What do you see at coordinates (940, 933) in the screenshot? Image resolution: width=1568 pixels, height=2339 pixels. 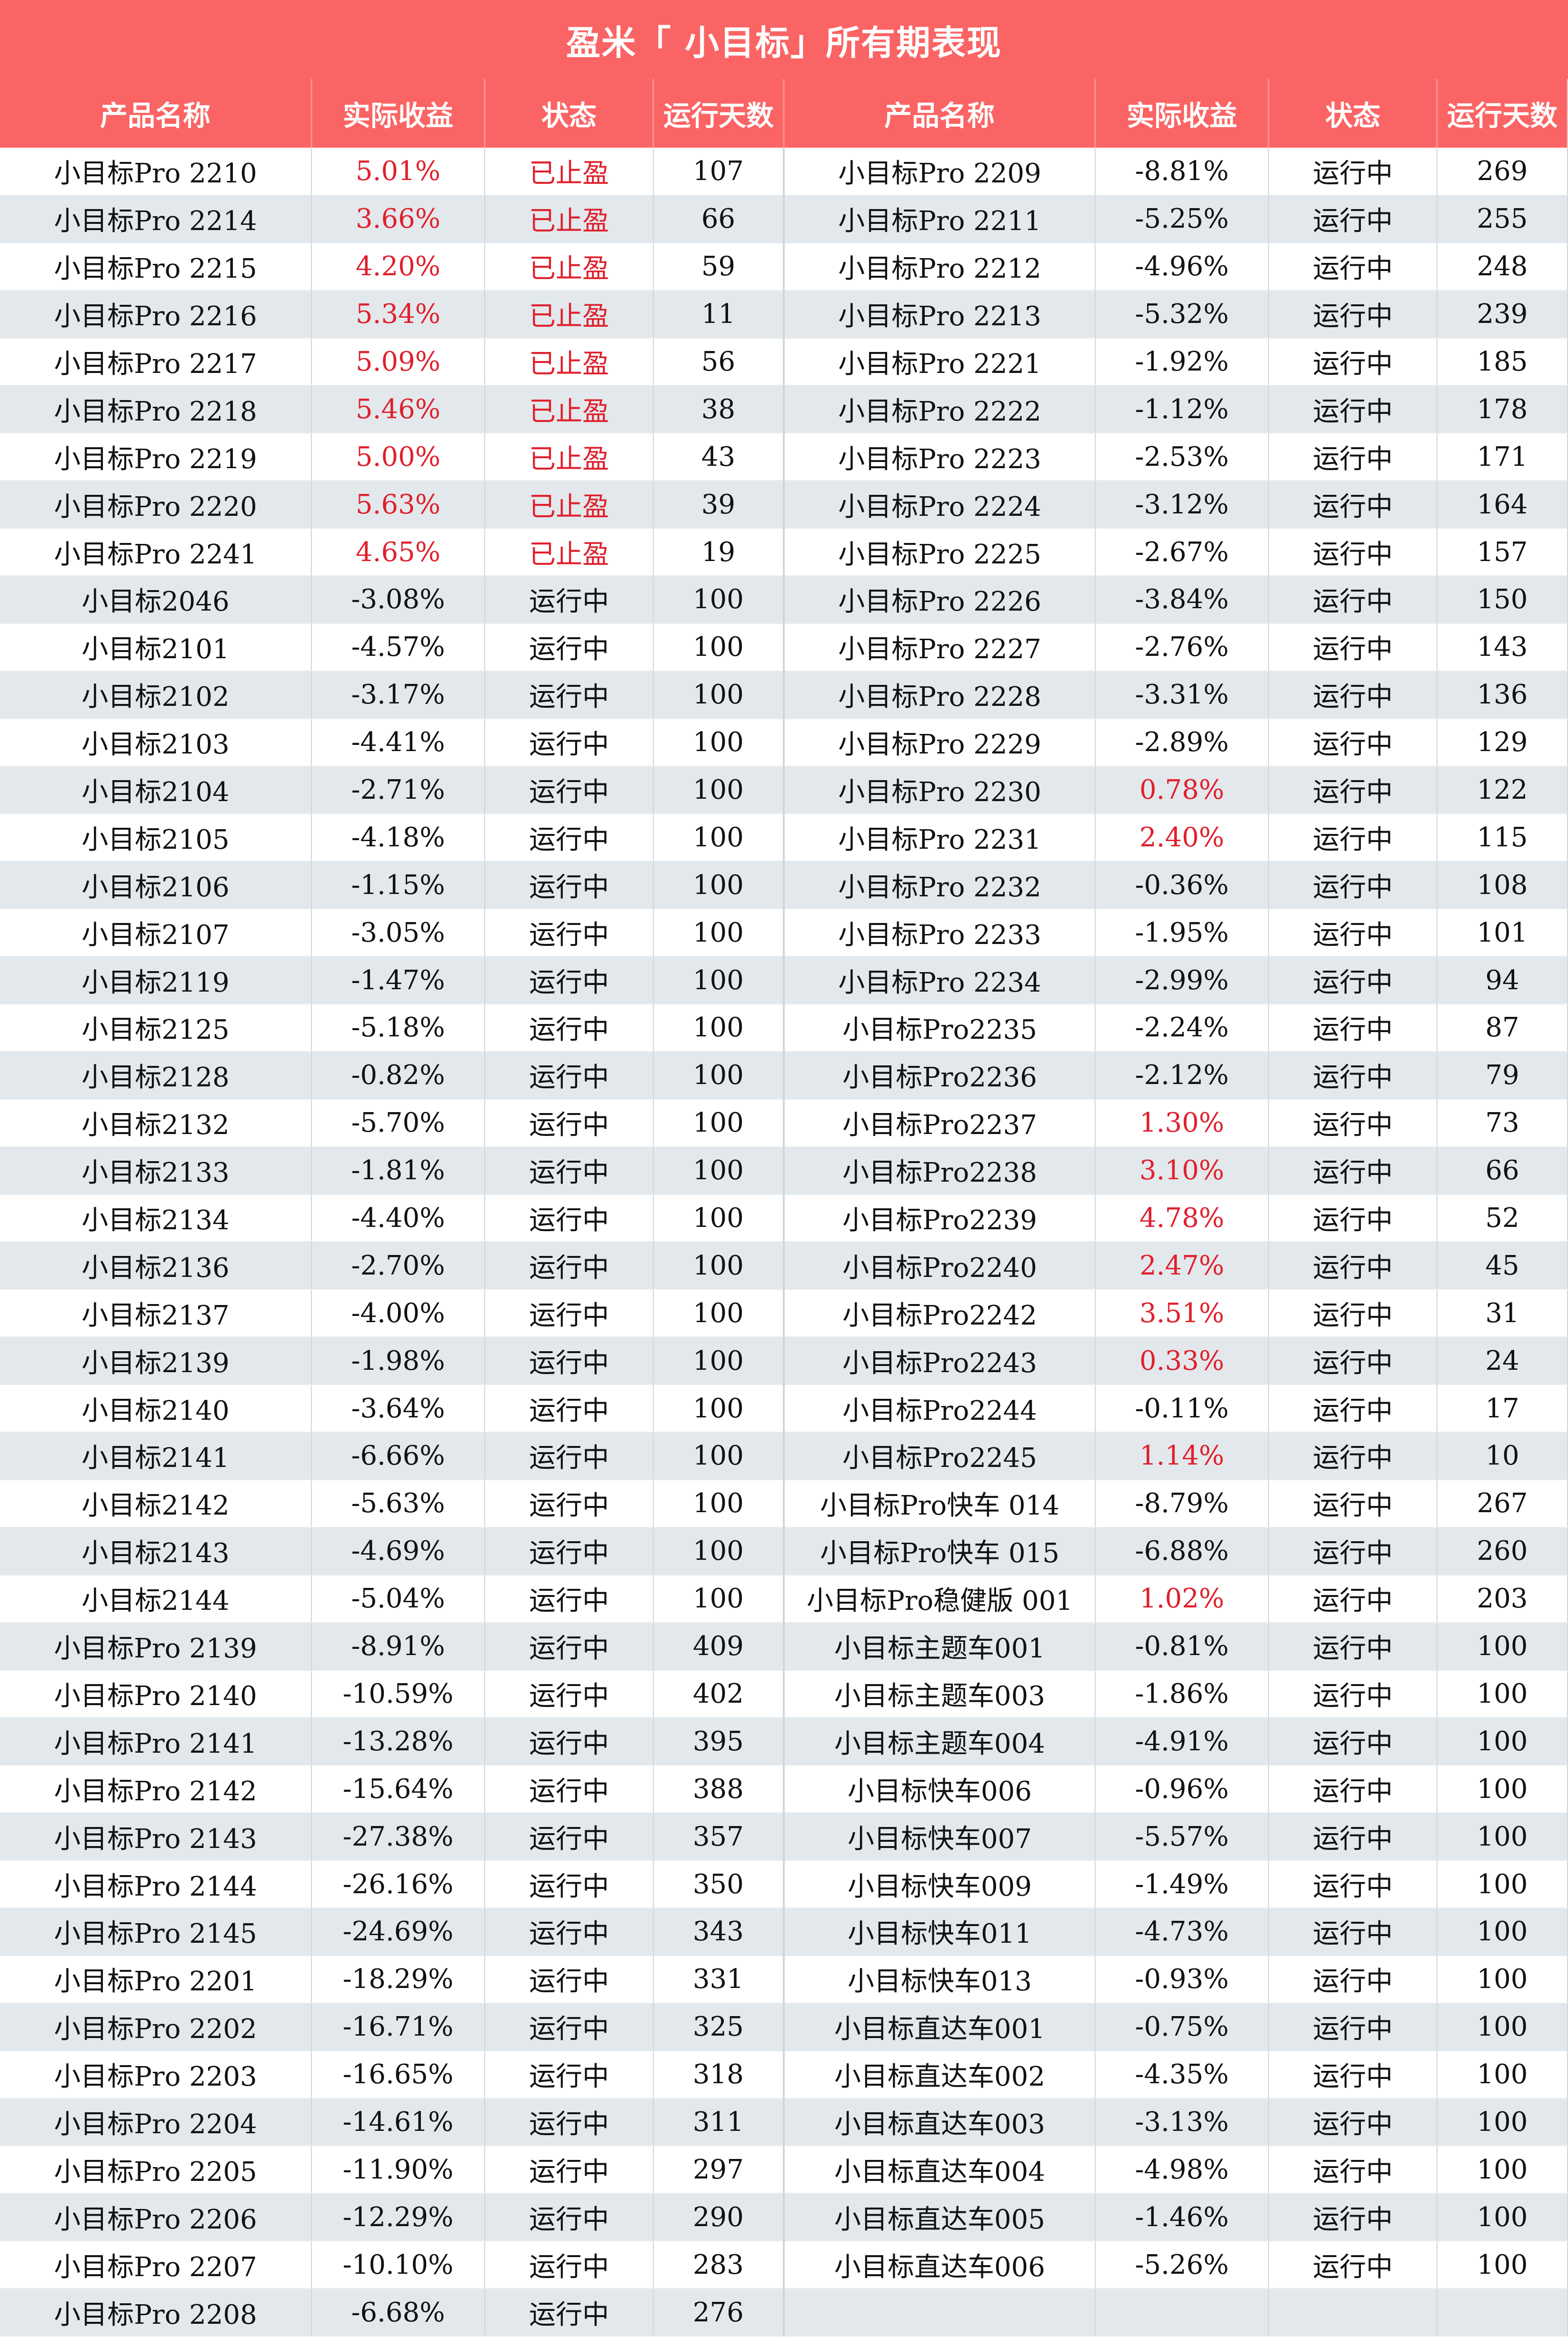 I see `right-product-name-cell: 小目标Pro 2233` at bounding box center [940, 933].